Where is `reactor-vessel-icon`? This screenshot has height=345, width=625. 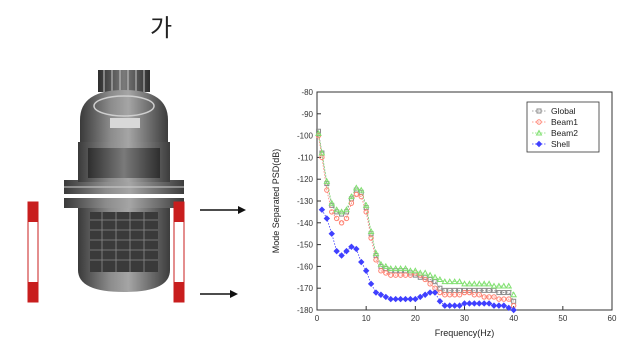
reactor-vessel-icon is located at coordinates (124, 181).